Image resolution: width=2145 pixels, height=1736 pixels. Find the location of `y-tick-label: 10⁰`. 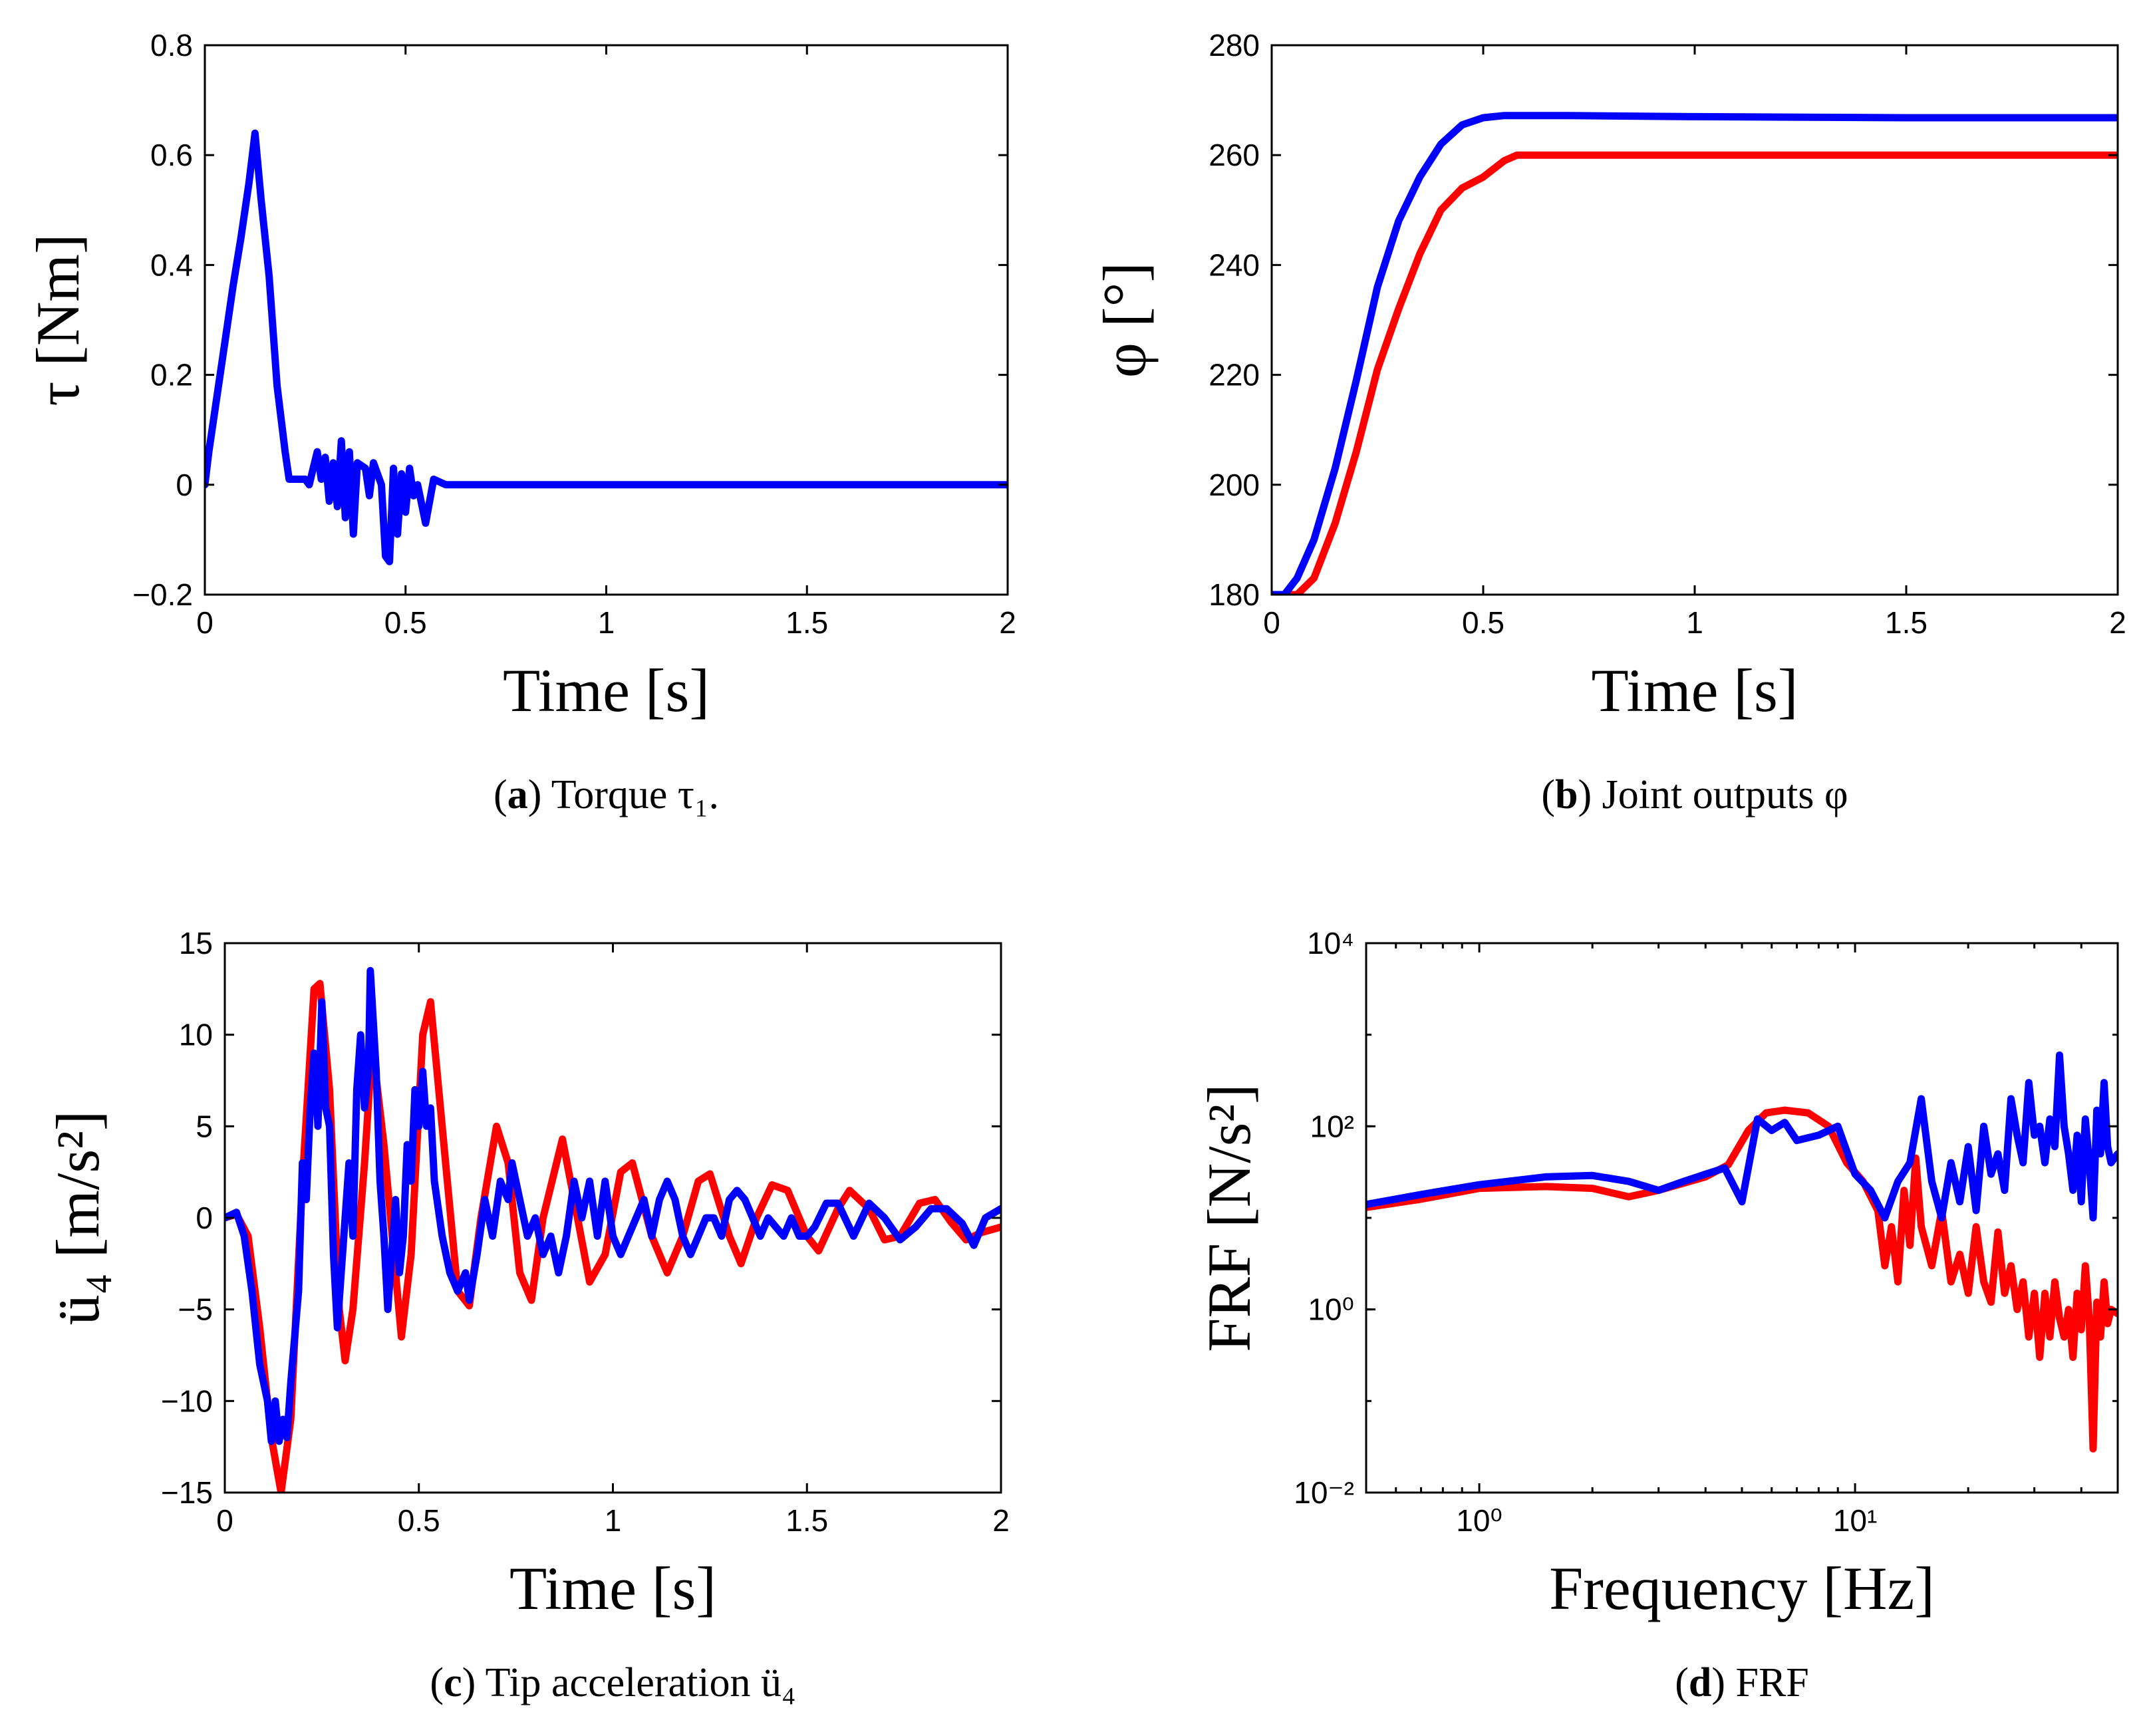

y-tick-label: 10⁰ is located at coordinates (1331, 1309).